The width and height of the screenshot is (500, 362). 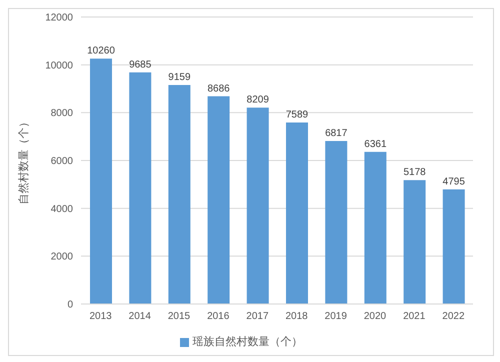 I want to click on data-label: 6361, so click(x=375, y=144).